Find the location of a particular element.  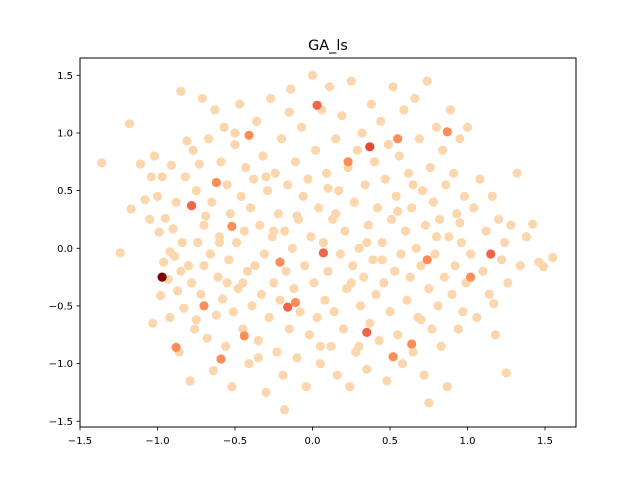

y-tick-label: −0.5 is located at coordinates (61, 307).